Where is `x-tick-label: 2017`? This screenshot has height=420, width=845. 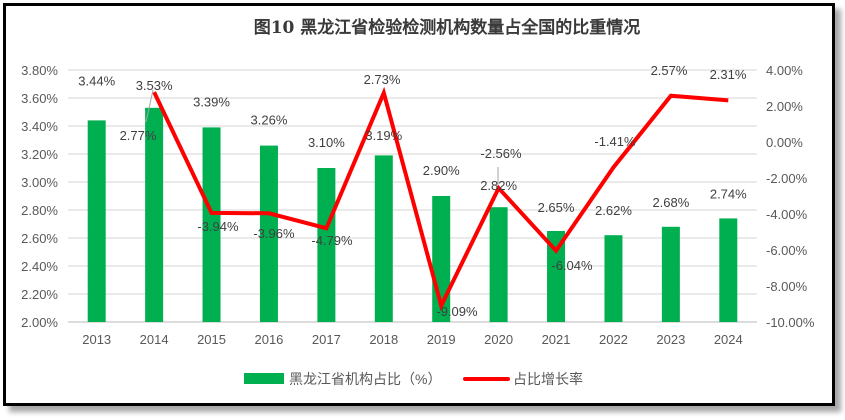
x-tick-label: 2017 is located at coordinates (326, 339).